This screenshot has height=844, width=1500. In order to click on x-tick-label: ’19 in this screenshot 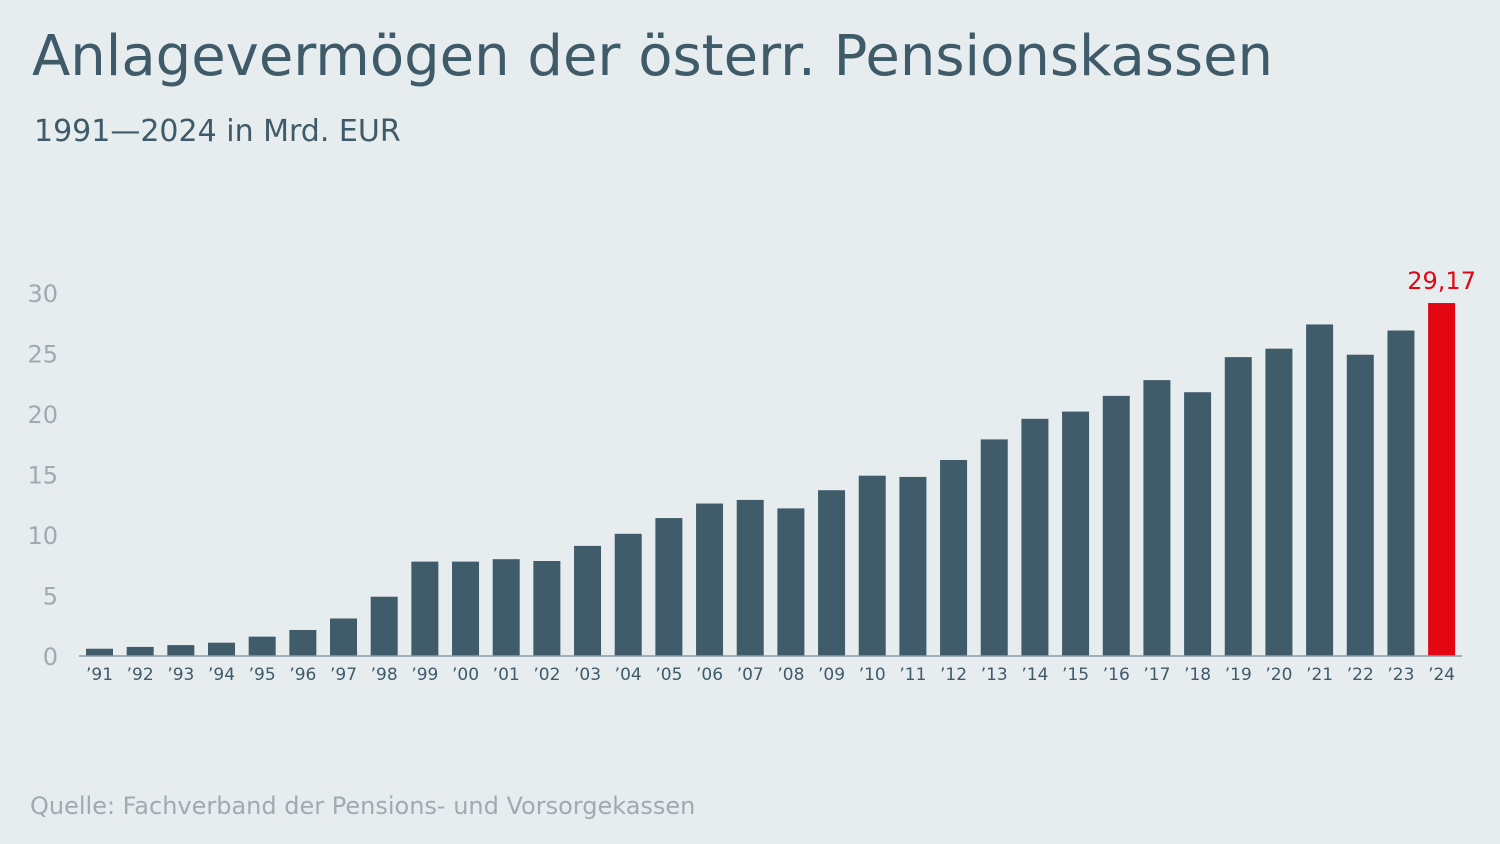, I will do `click(1238, 675)`.